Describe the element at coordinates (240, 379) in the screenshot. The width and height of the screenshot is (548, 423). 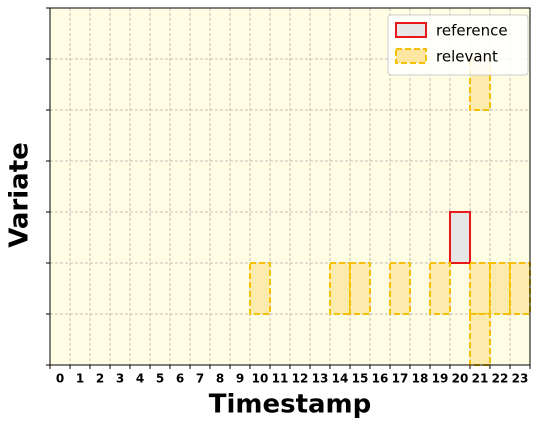
I see `x-tick-label: 9` at that location.